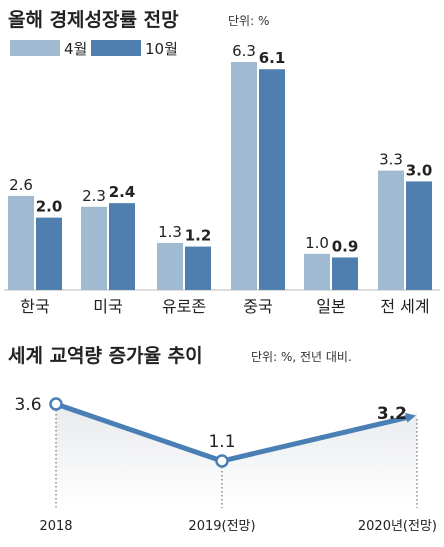 The height and width of the screenshot is (547, 444). What do you see at coordinates (419, 170) in the screenshot?
I see `bar-value-label: 3.0` at bounding box center [419, 170].